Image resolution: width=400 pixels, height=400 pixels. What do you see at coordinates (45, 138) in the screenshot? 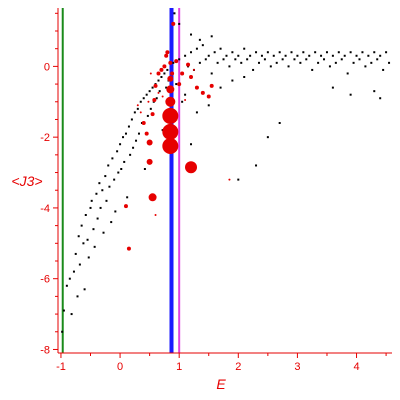
I see `y-tick-label: -2` at bounding box center [45, 138].